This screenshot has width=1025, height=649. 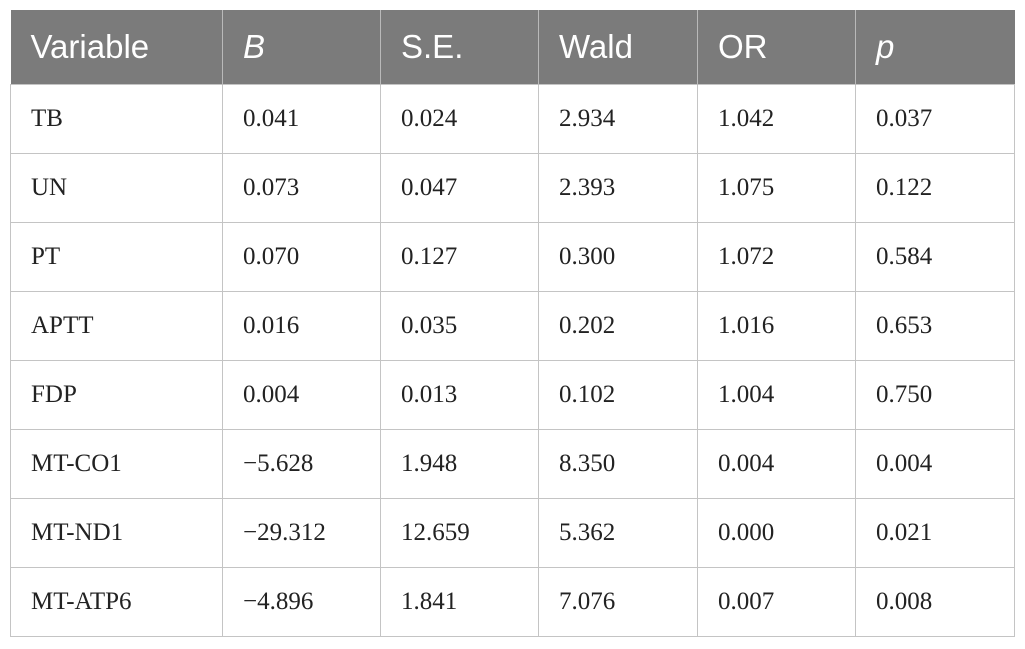 I want to click on cell-se: 12.659, so click(x=459, y=532).